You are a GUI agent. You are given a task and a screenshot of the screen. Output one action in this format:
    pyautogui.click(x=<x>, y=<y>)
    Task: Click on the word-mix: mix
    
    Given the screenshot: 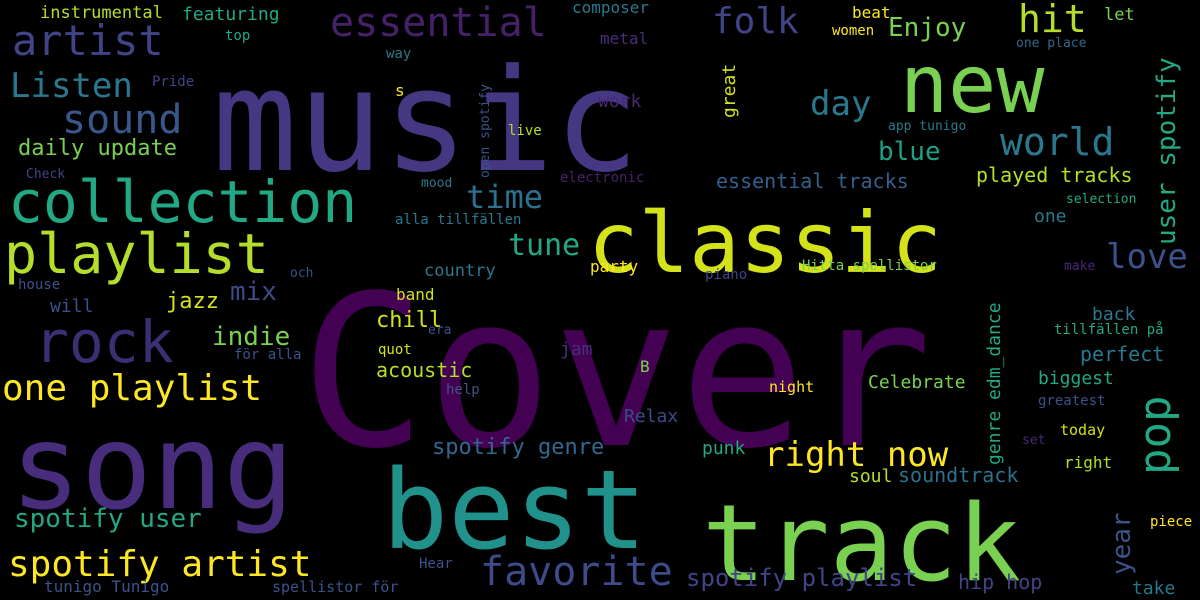 What is the action you would take?
    pyautogui.click(x=253, y=292)
    